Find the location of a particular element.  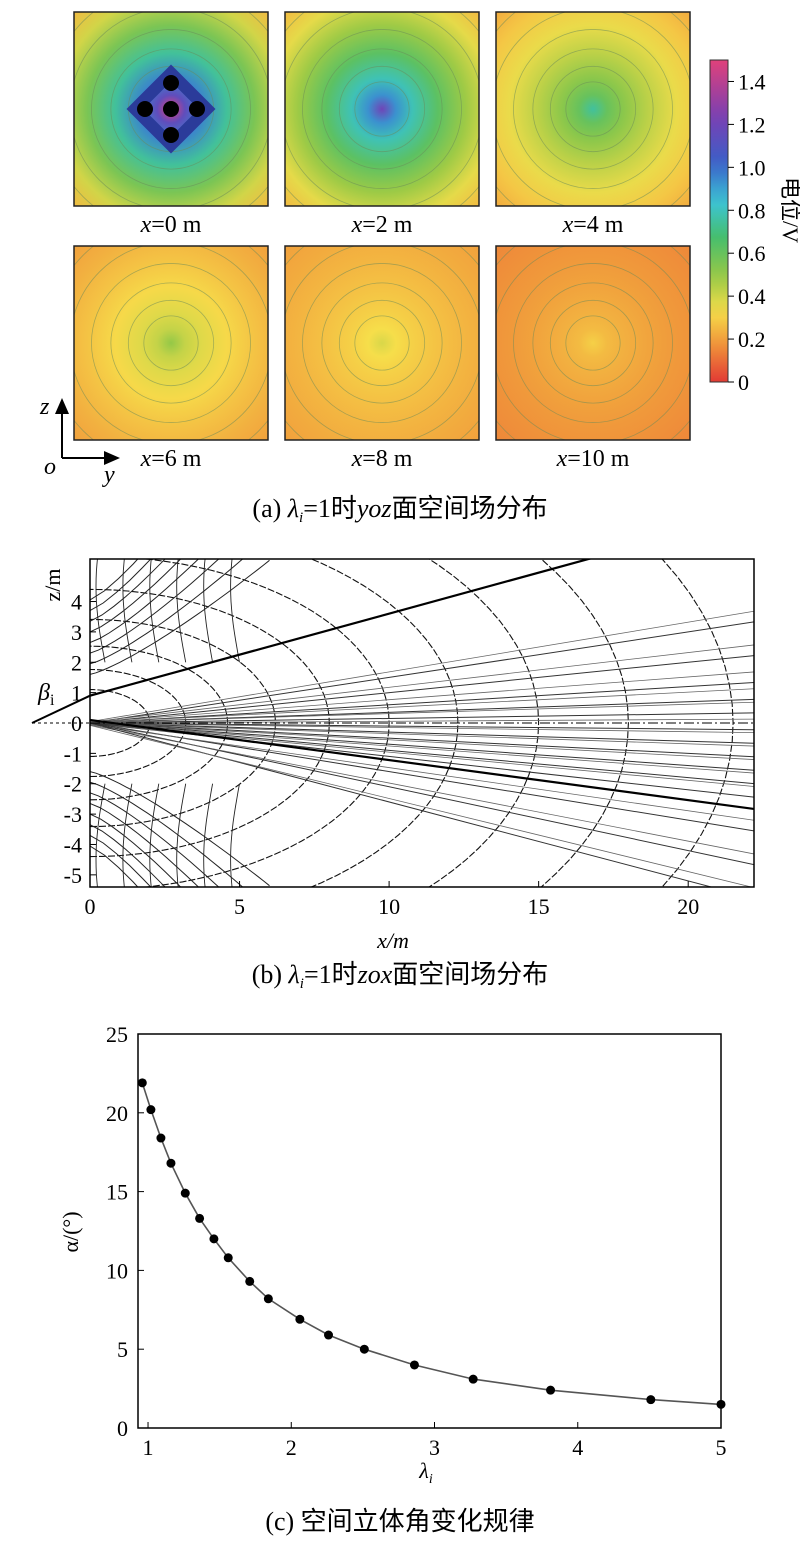

caption-b: (b) λi=1时zox面空间场分布 is located at coordinates (400, 976).